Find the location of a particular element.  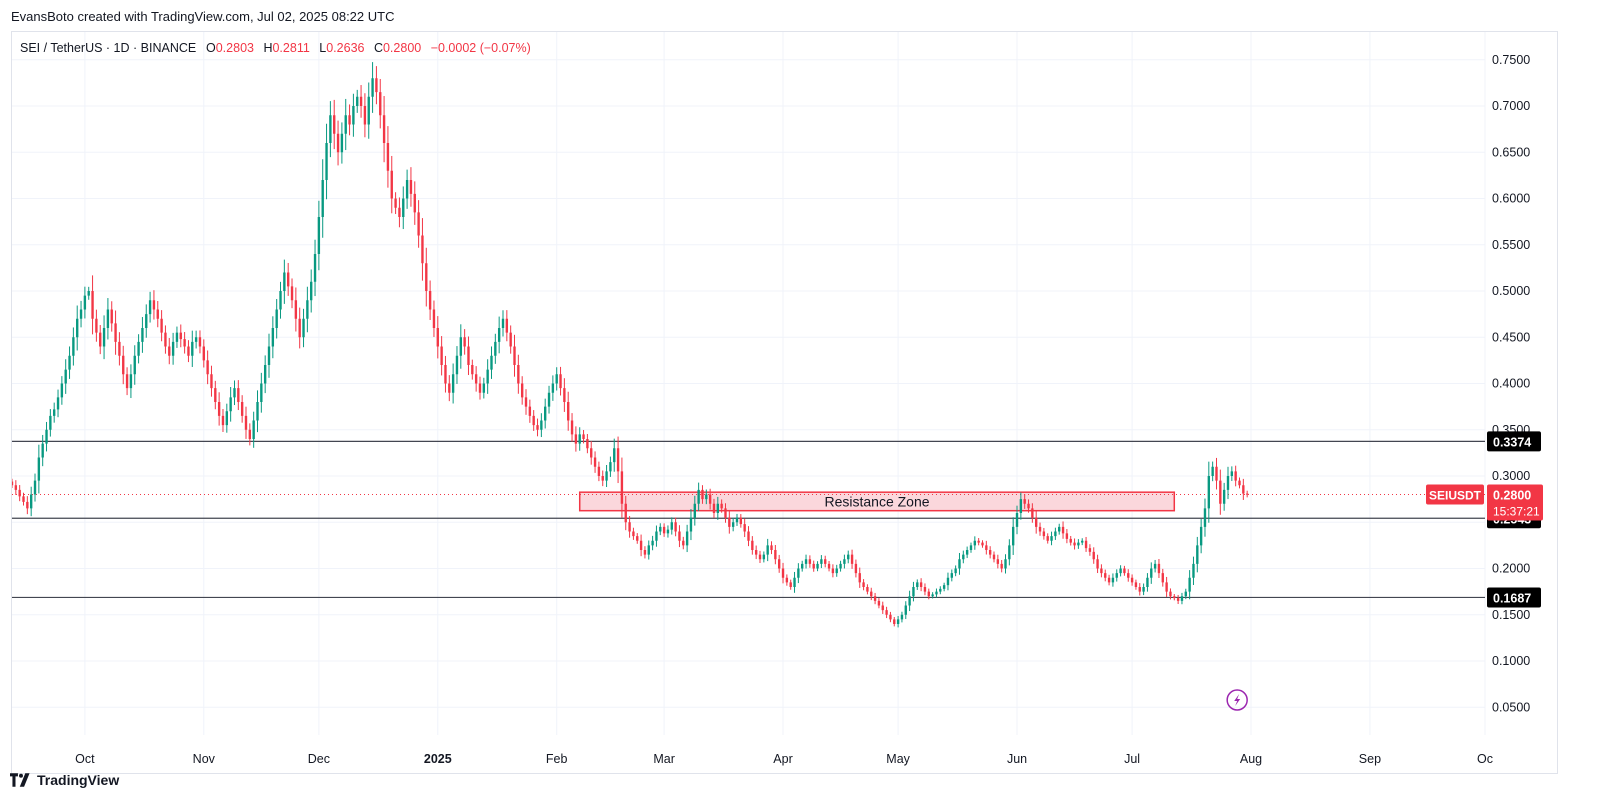

last-price-value: 0.2800 is located at coordinates (1512, 496).